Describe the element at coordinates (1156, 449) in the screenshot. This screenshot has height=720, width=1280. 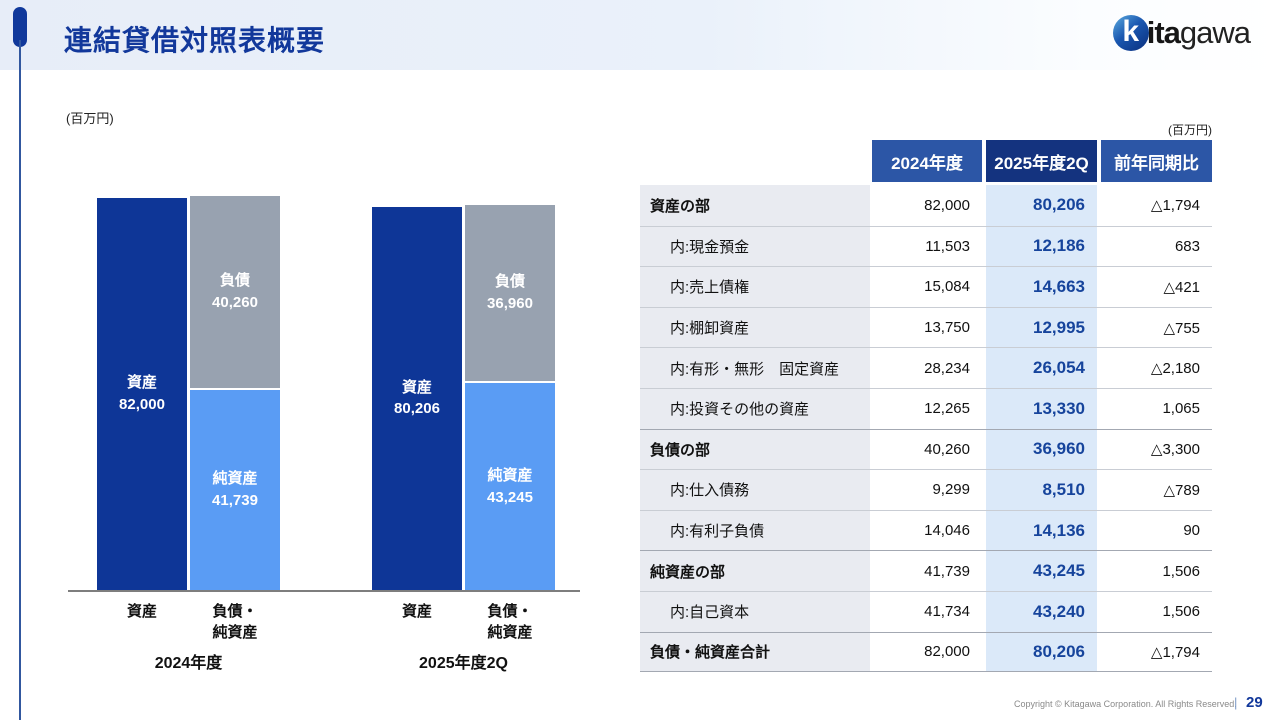
I see `cell-yoy: △3,300` at that location.